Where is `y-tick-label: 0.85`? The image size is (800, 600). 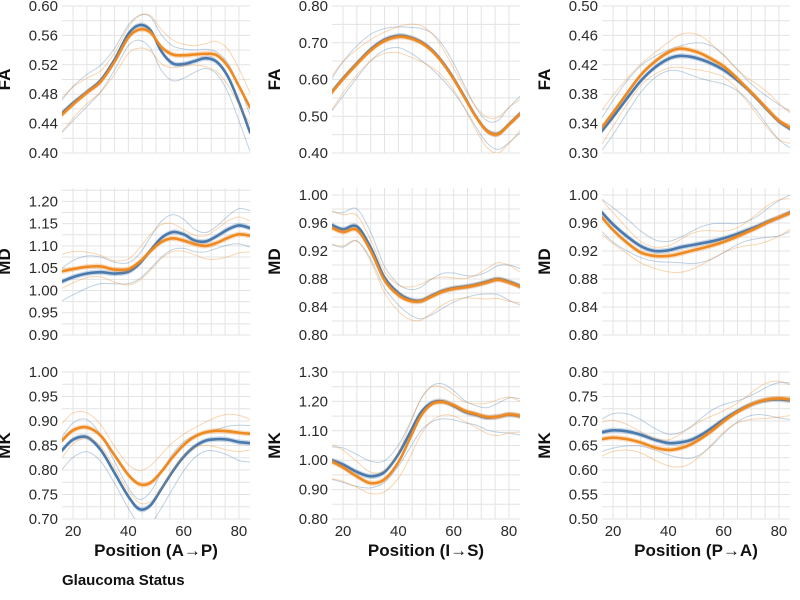 y-tick-label: 0.85 is located at coordinates (43, 446).